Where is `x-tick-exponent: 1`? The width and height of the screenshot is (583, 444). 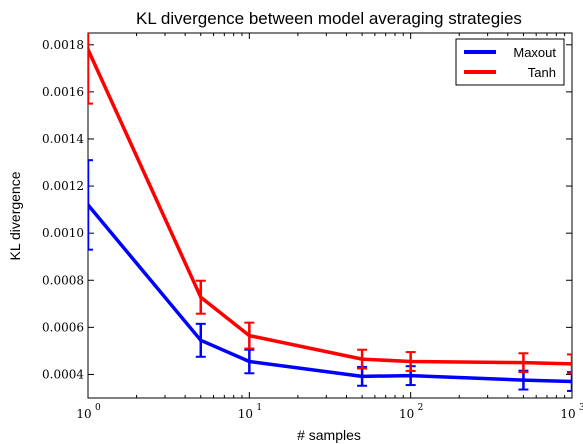
x-tick-exponent: 1 is located at coordinates (259, 408).